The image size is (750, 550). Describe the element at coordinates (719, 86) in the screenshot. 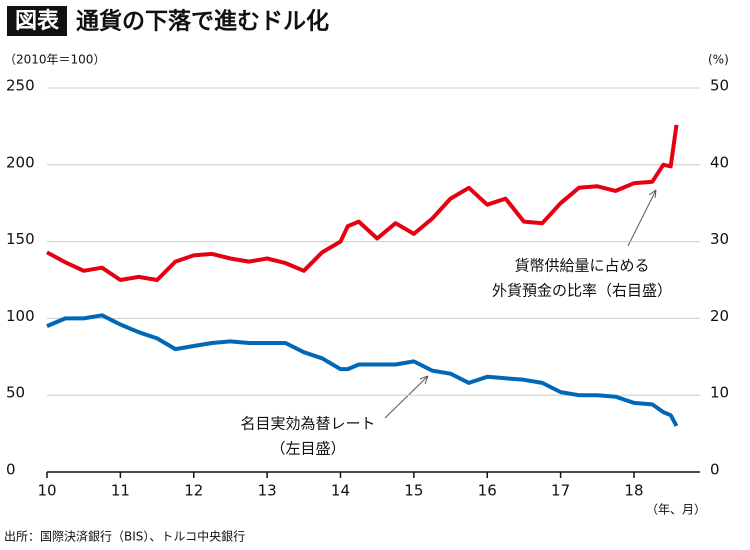

I see `y2-tick-label: 50` at that location.